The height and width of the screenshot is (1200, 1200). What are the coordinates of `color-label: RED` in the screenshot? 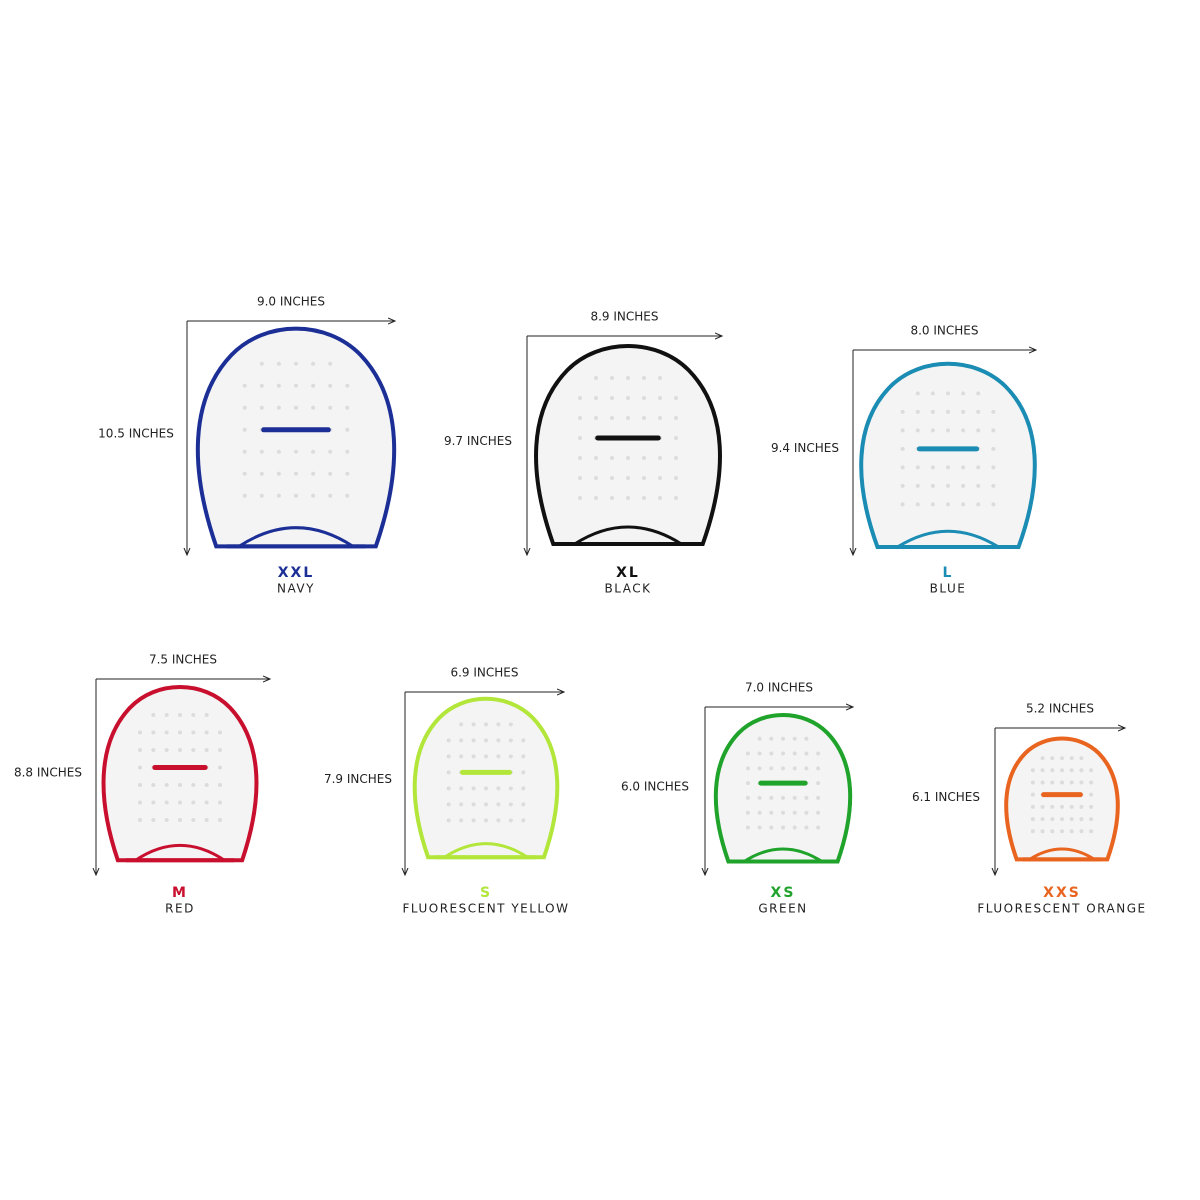 It's located at (180, 909).